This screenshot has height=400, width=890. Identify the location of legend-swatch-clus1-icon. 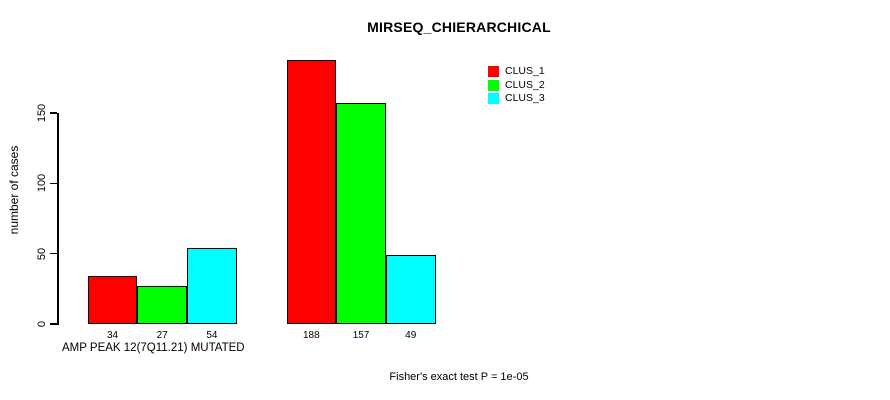
(493, 72).